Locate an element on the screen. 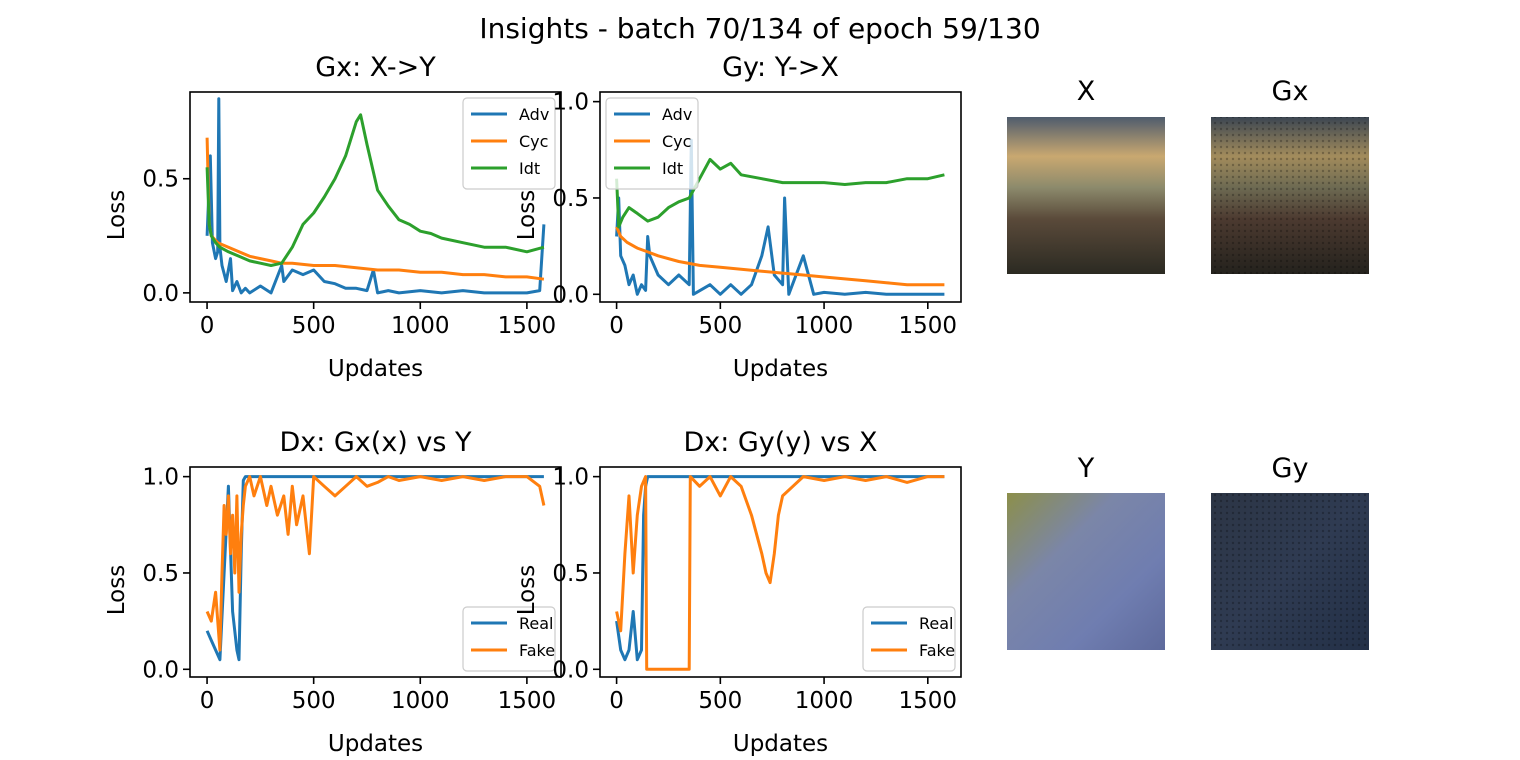  image-panel-gx: Gx is located at coordinates (1290, 175).